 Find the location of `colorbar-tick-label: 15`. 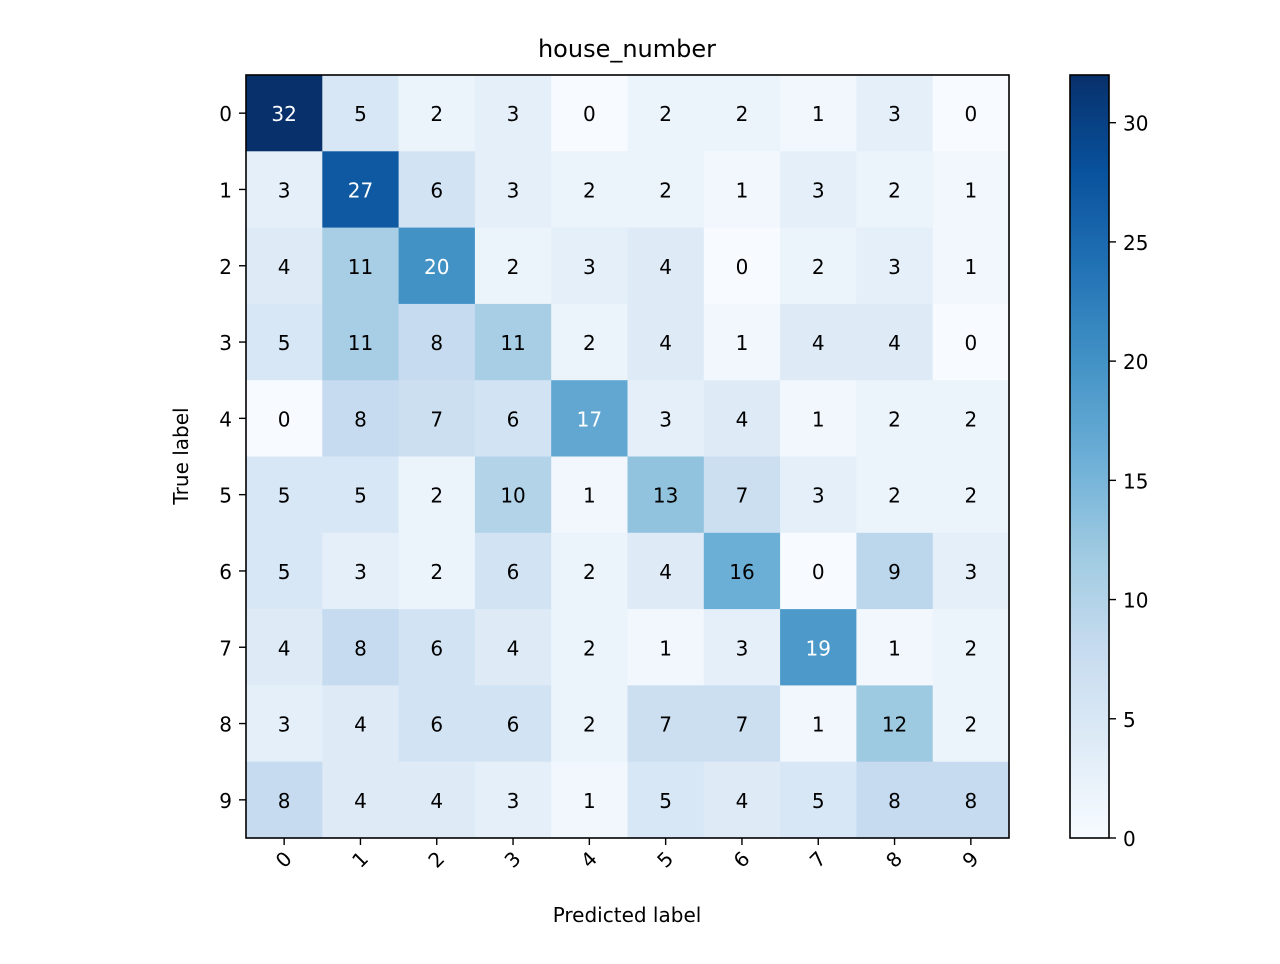

colorbar-tick-label: 15 is located at coordinates (1135, 481).